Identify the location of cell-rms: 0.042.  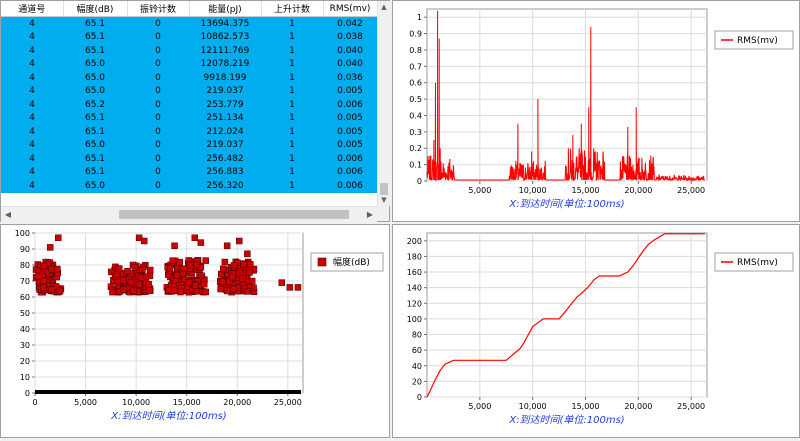
(350, 23).